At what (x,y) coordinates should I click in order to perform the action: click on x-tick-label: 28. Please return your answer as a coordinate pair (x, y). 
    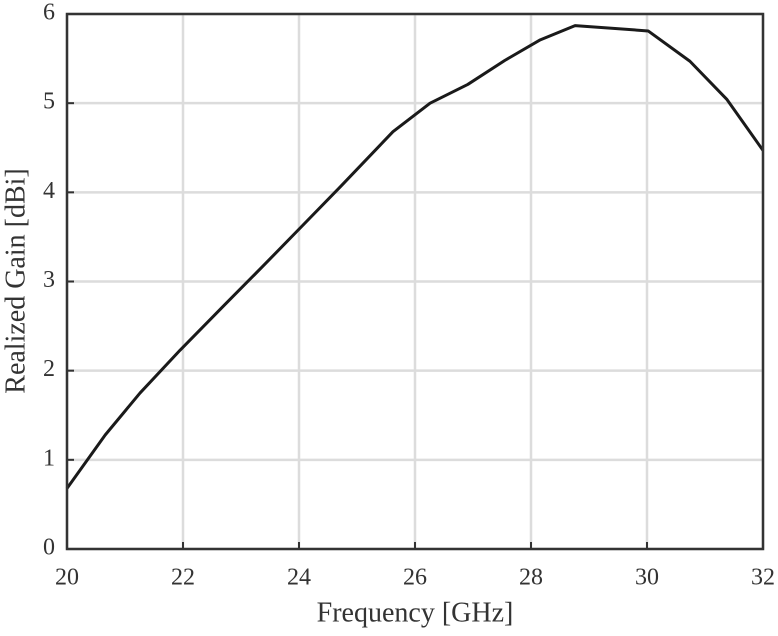
    Looking at the image, I should click on (531, 578).